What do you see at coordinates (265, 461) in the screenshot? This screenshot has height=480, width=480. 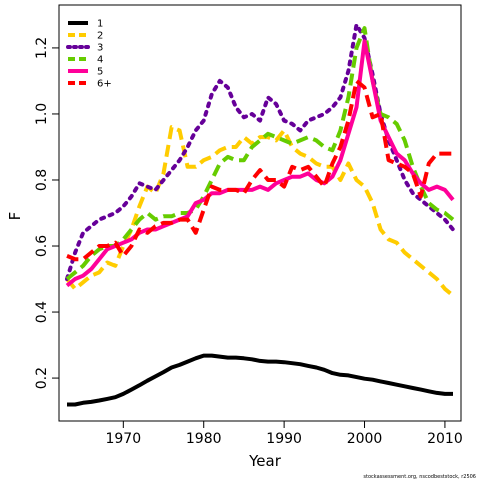 I see `x-axis-label: Year` at bounding box center [265, 461].